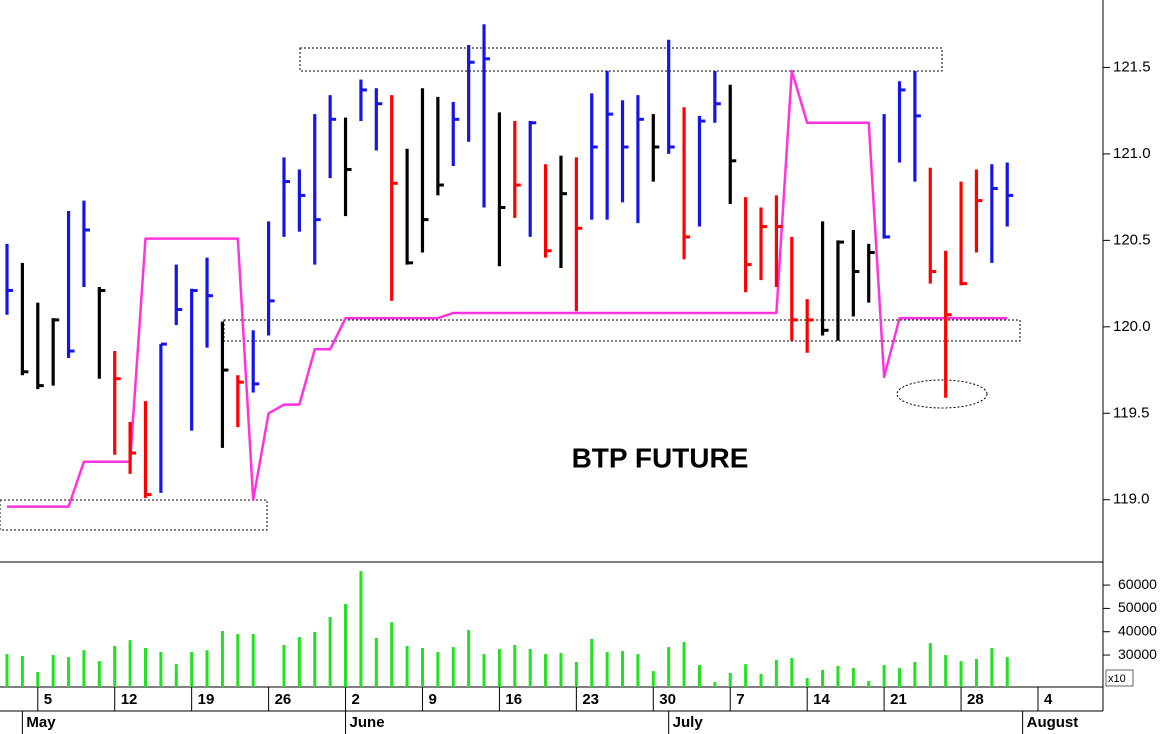 The image size is (1175, 734). Describe the element at coordinates (590, 699) in the screenshot. I see `x-tick-label: 23` at that location.